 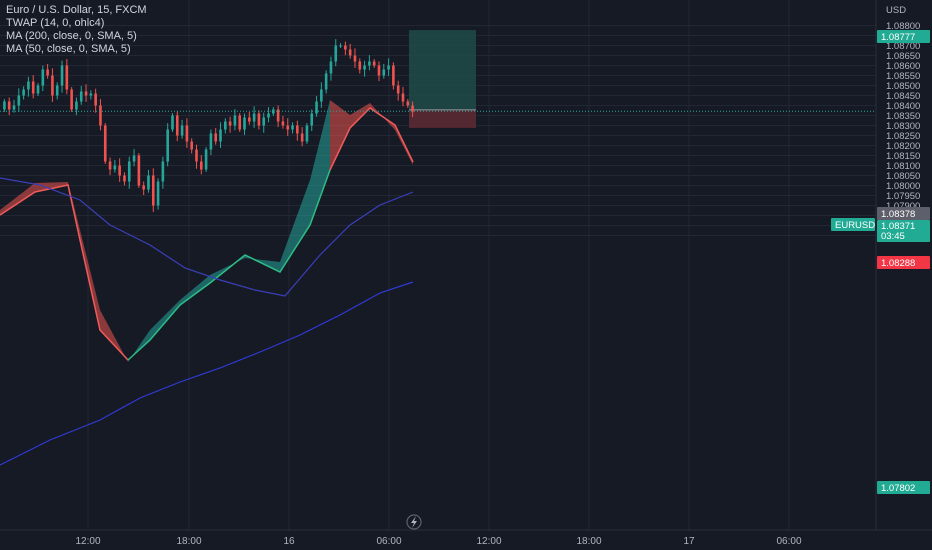 I want to click on svg-text: 1.08288, so click(x=898, y=263).